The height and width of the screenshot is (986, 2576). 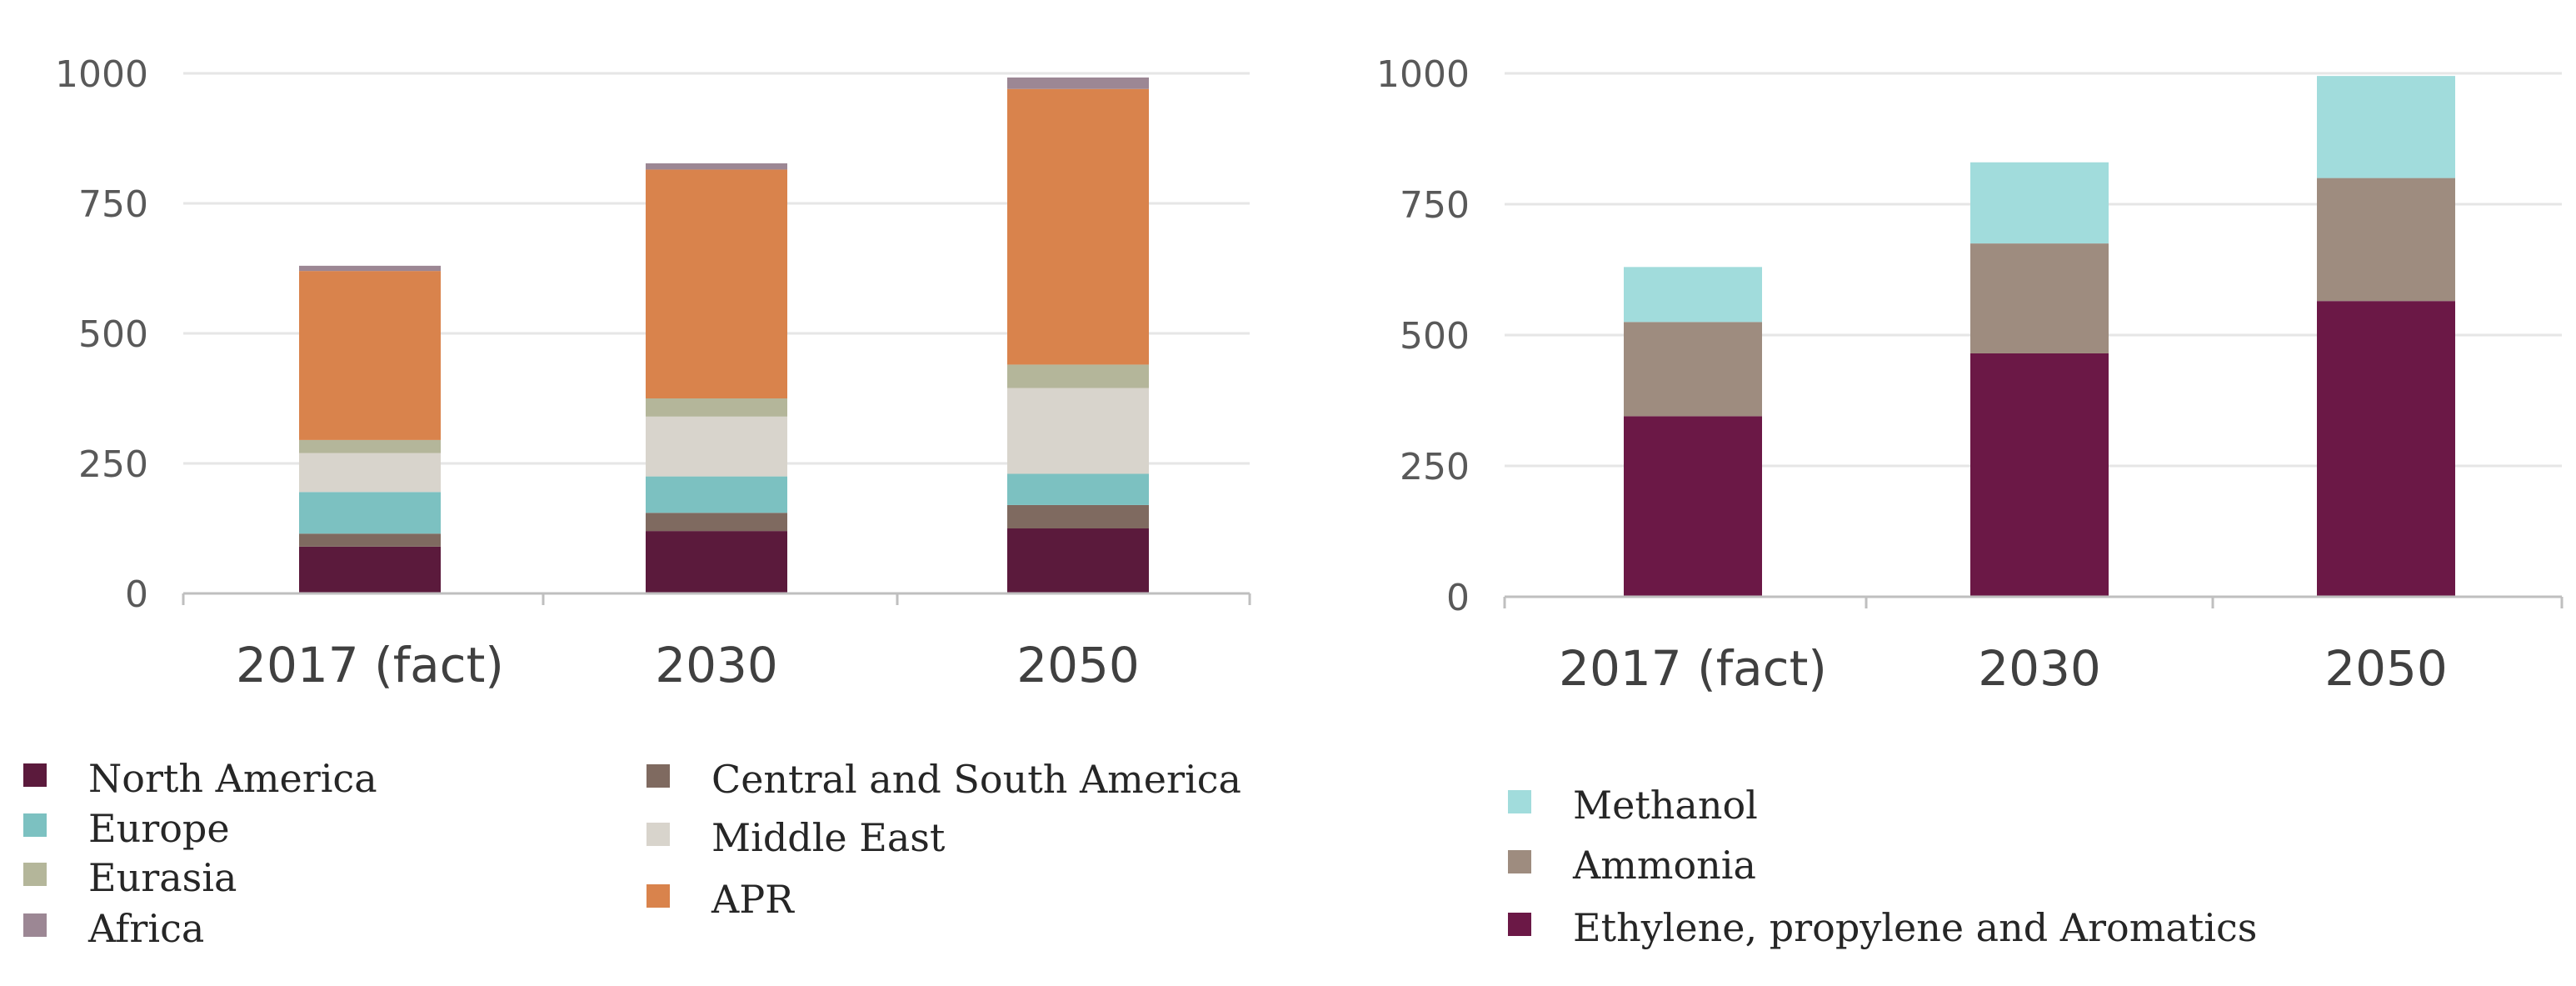 I want to click on bar-eurasia-2017-fact, so click(x=370, y=446).